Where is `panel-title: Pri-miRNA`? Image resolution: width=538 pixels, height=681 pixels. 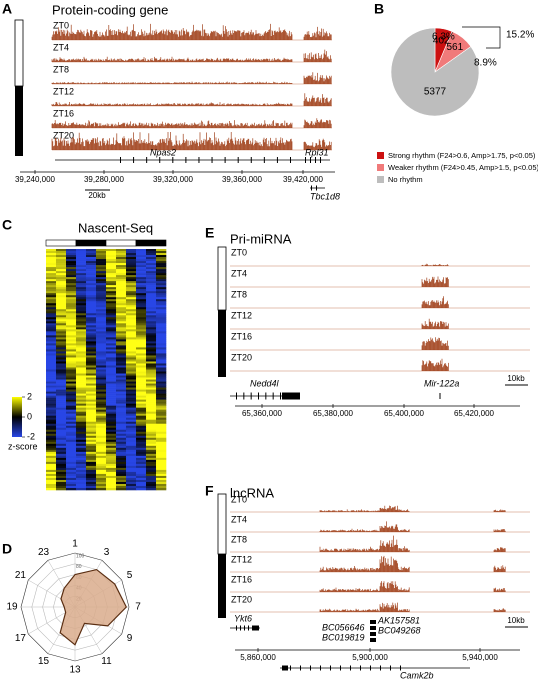
panel-title: Pri-miRNA is located at coordinates (261, 238).